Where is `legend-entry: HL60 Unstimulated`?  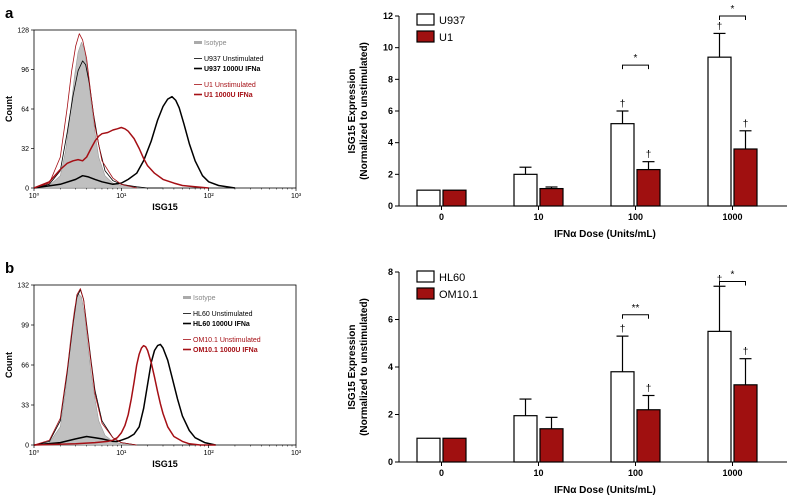 legend-entry: HL60 Unstimulated is located at coordinates (223, 314).